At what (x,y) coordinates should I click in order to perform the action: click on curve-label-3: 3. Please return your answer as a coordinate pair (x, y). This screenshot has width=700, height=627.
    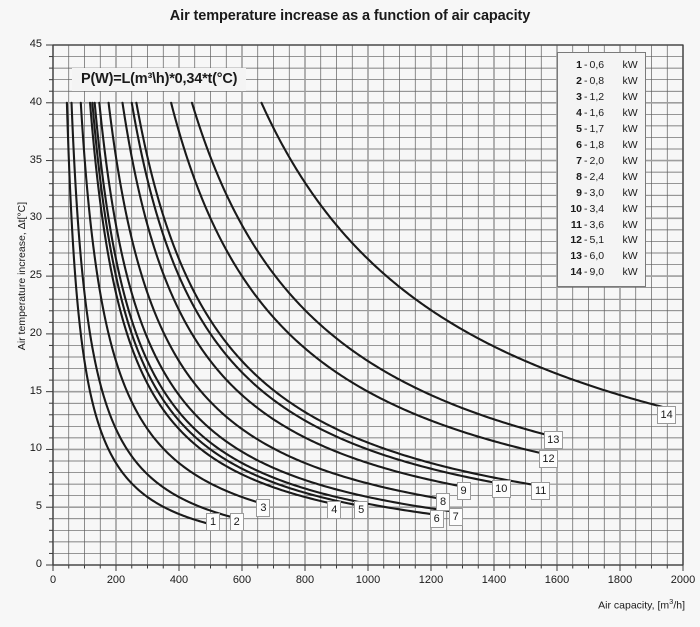
    Looking at the image, I should click on (263, 508).